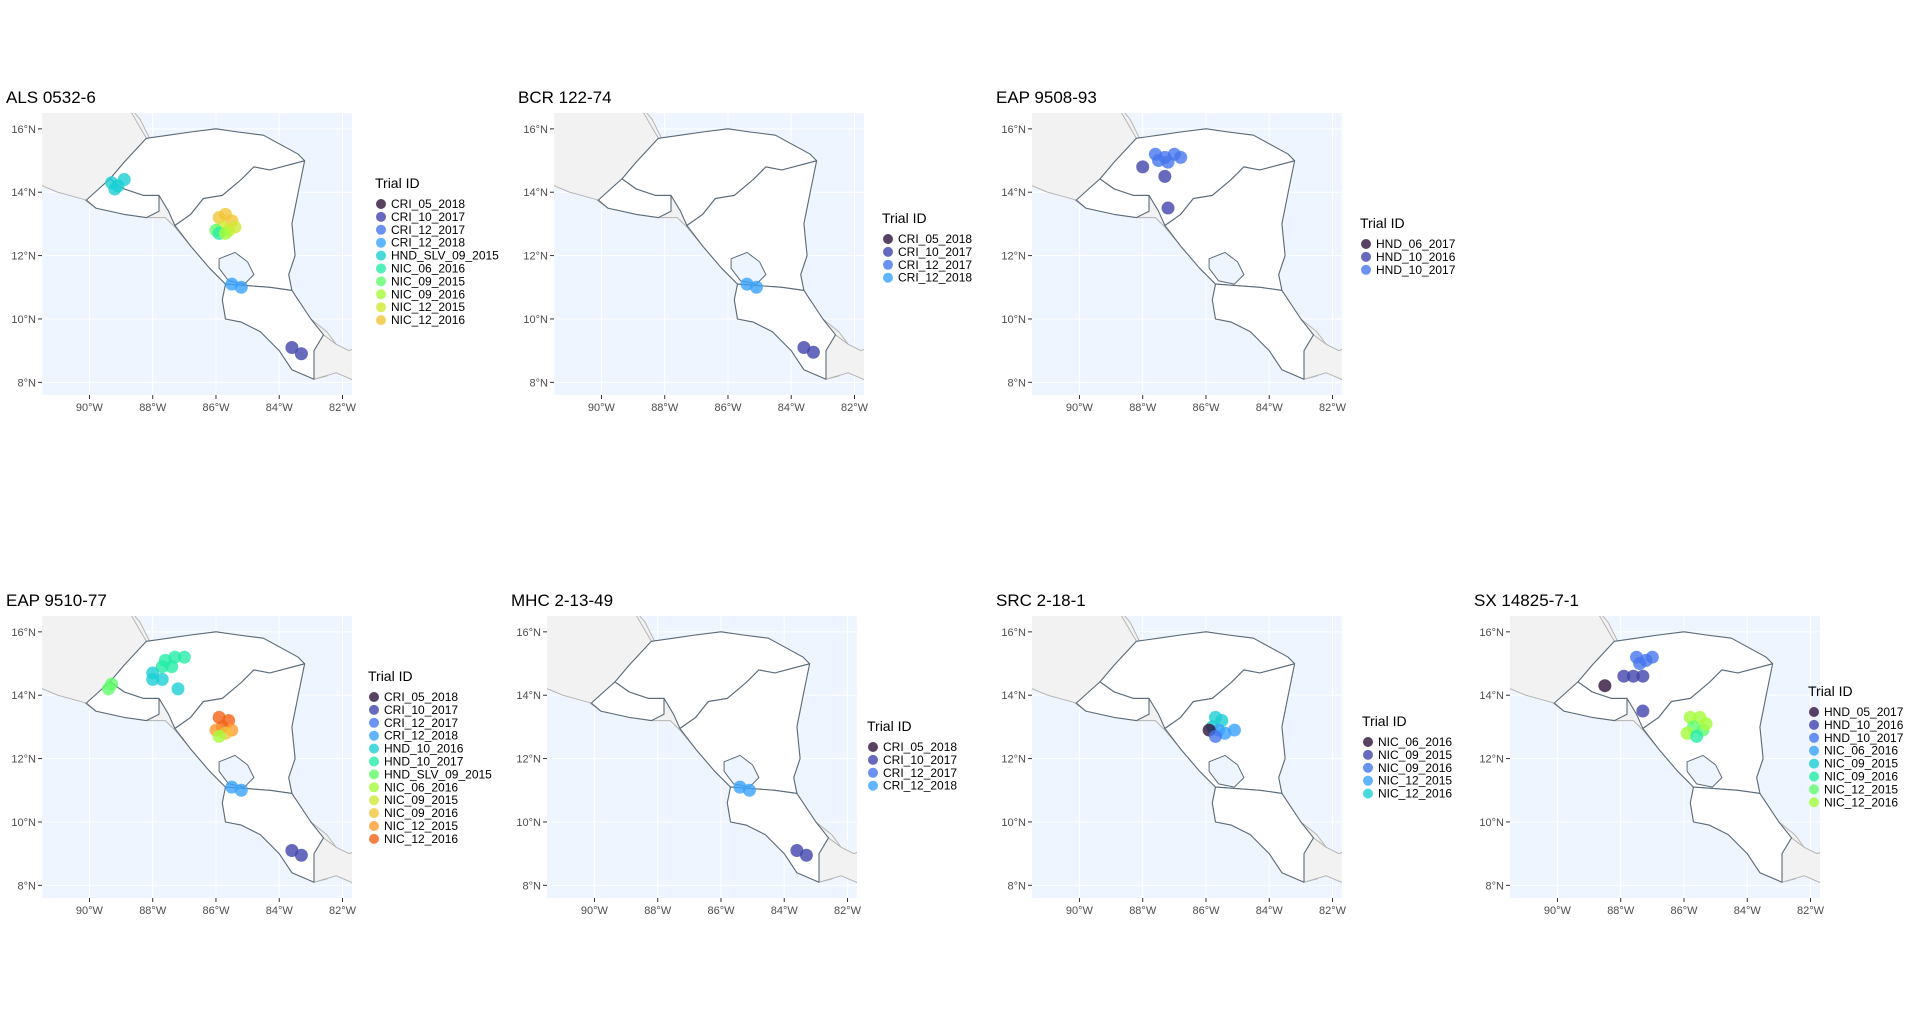  I want to click on legend-label: HND_SLV_09_2015, so click(445, 256).